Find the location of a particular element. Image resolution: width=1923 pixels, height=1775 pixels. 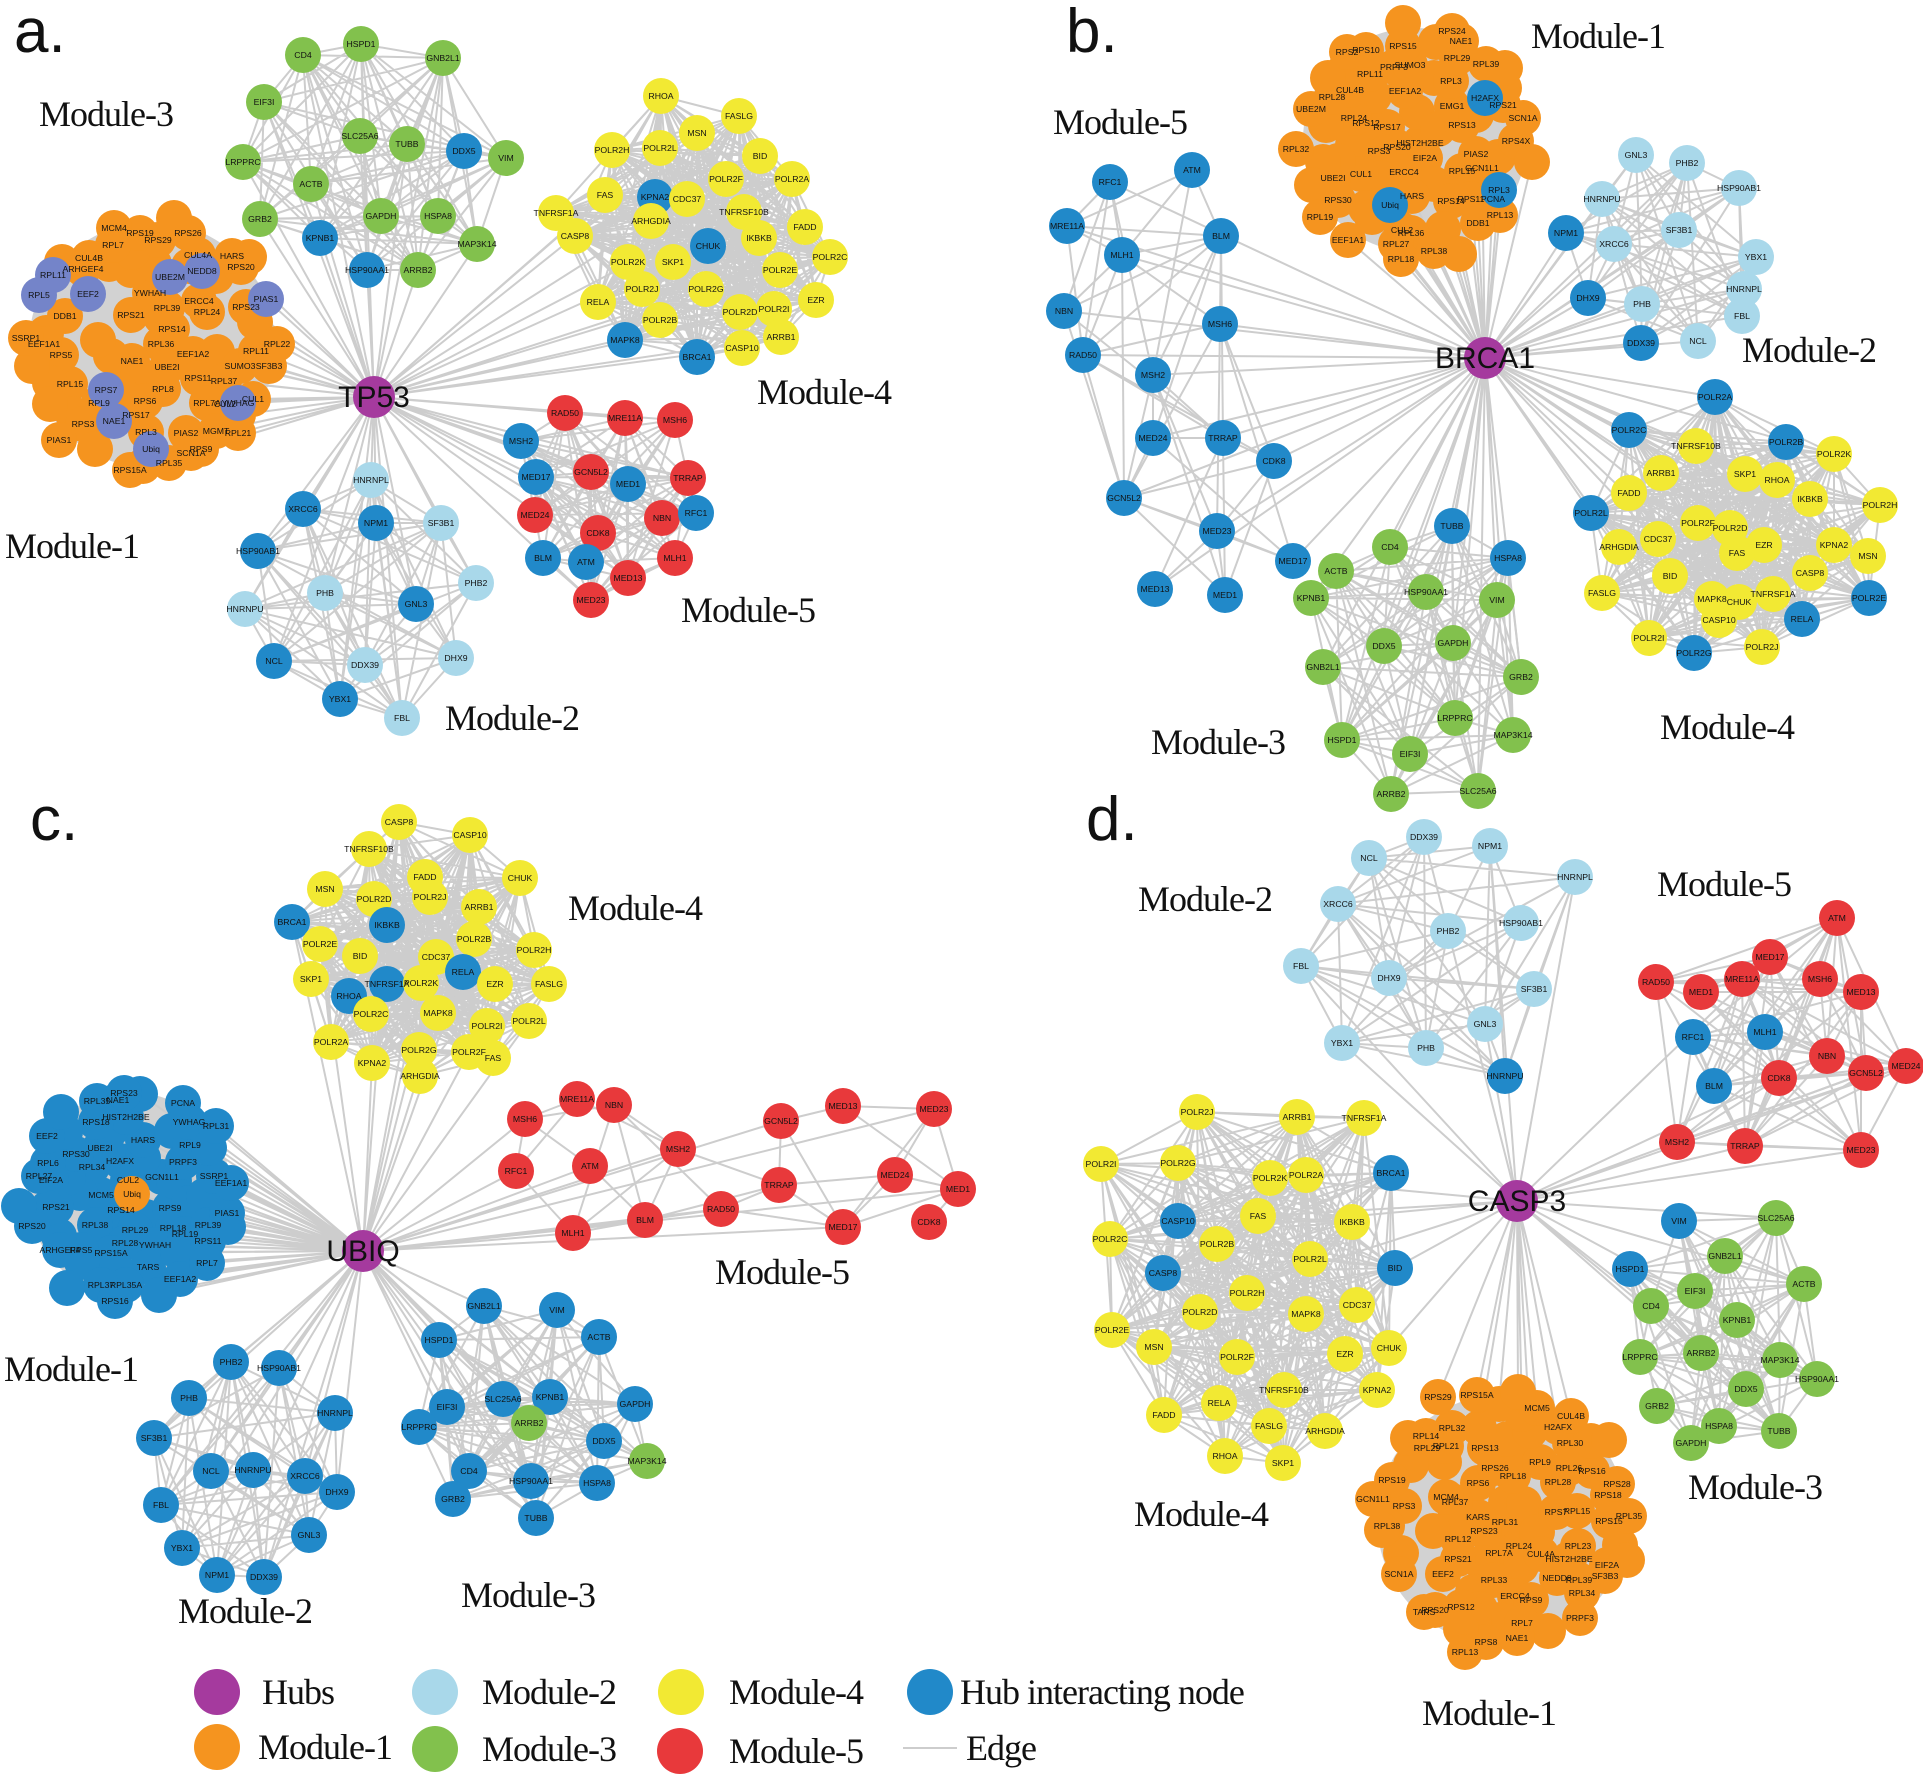

svg-text: POLR2A is located at coordinates (1715, 397).